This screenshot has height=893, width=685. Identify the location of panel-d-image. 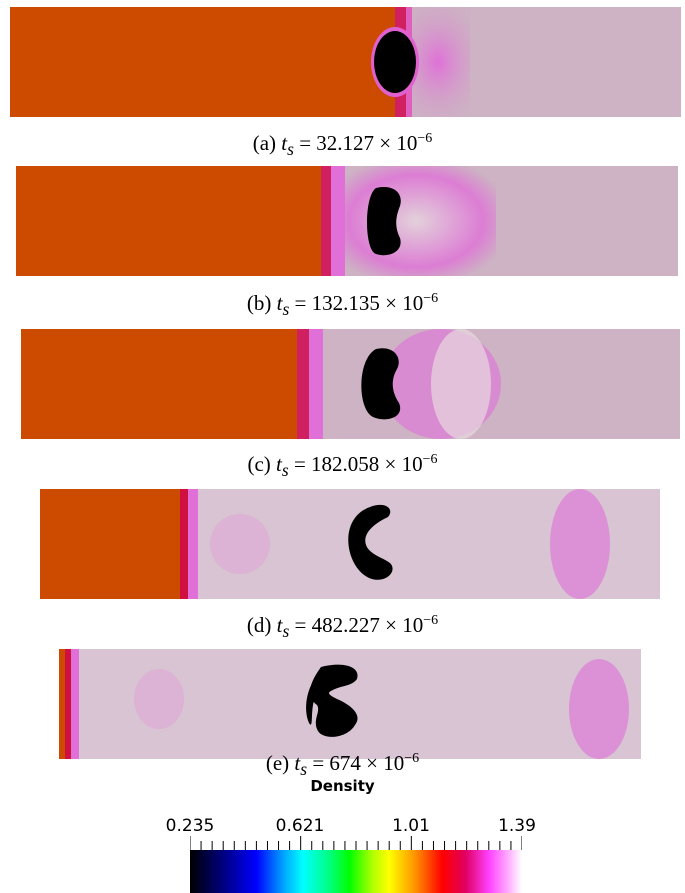
(350, 544).